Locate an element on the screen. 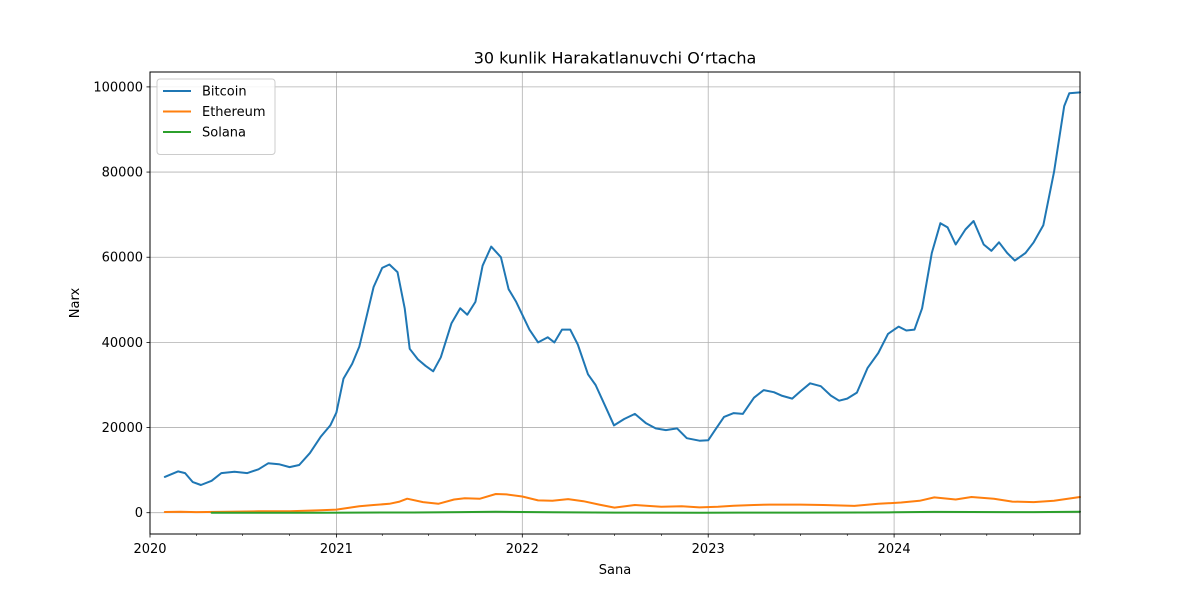 Image resolution: width=1200 pixels, height=600 pixels. legend-box is located at coordinates (216, 116).